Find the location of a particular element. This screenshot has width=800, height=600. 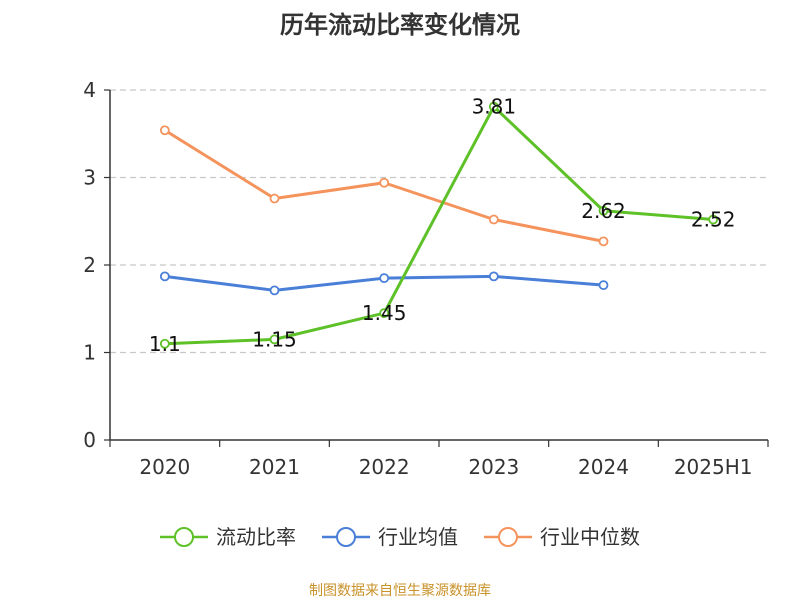

chart-title: 历年流动比率变化情况 is located at coordinates (400, 25).